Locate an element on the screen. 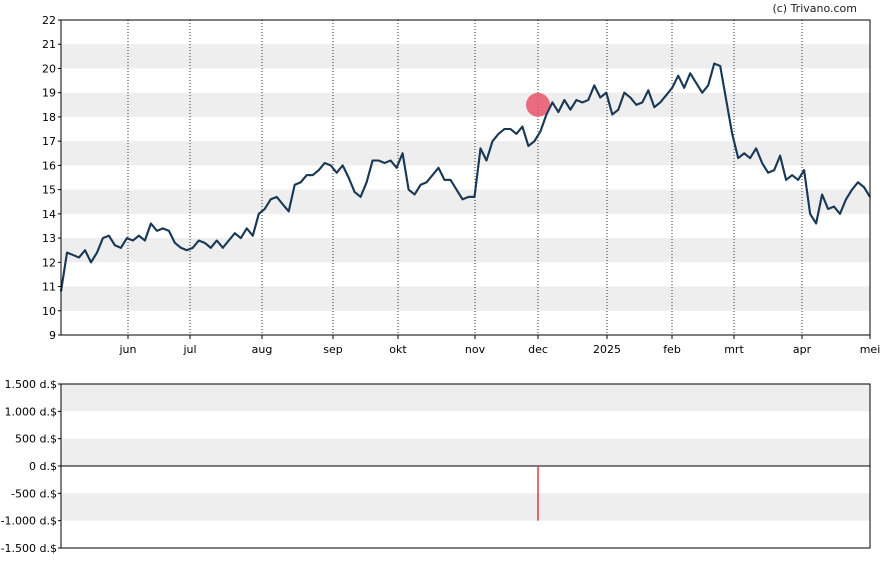 Image resolution: width=888 pixels, height=565 pixels. price-x-tick-label: jul is located at coordinates (189, 349).